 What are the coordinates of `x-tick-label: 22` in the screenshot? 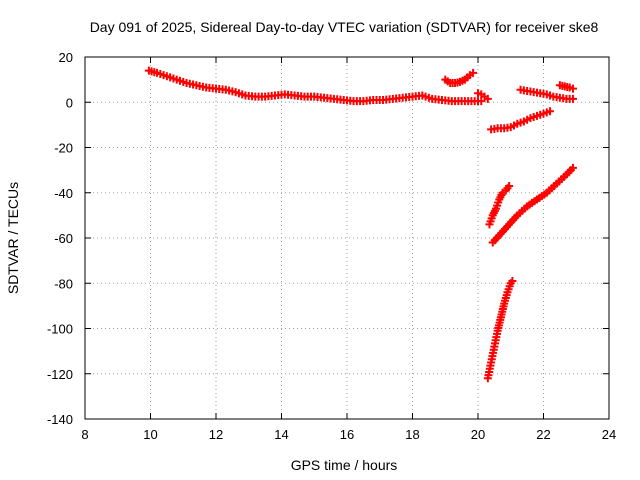 It's located at (543, 434).